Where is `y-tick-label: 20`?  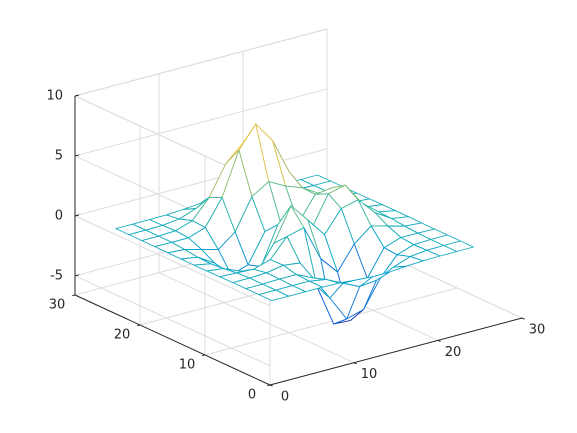 y-tick-label: 20 is located at coordinates (122, 335).